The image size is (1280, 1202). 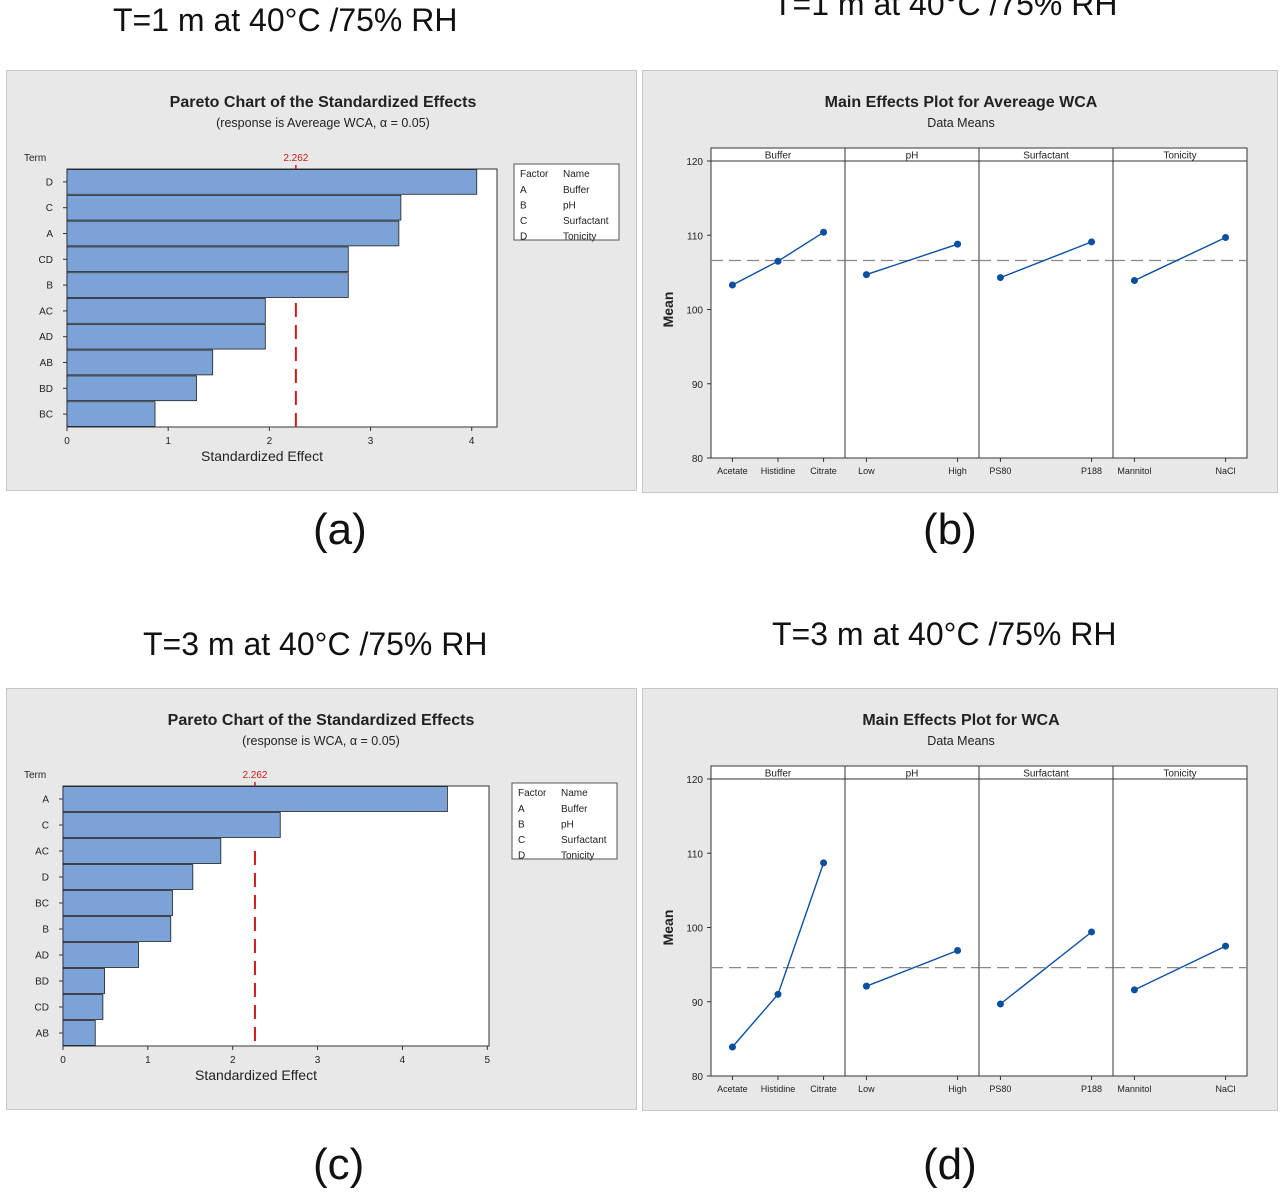 I want to click on header-b: T=1 m at 40°C /75% RH, so click(x=945, y=11).